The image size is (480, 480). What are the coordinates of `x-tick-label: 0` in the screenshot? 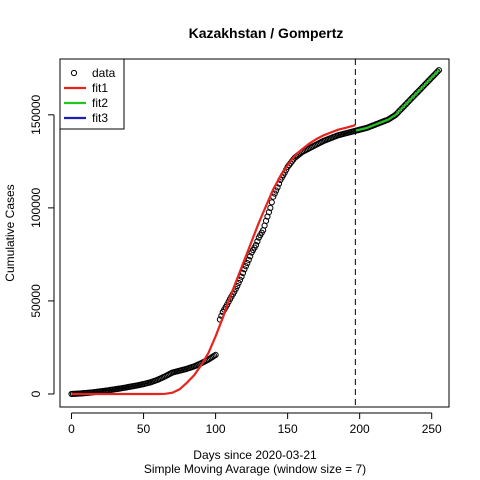 It's located at (71, 429).